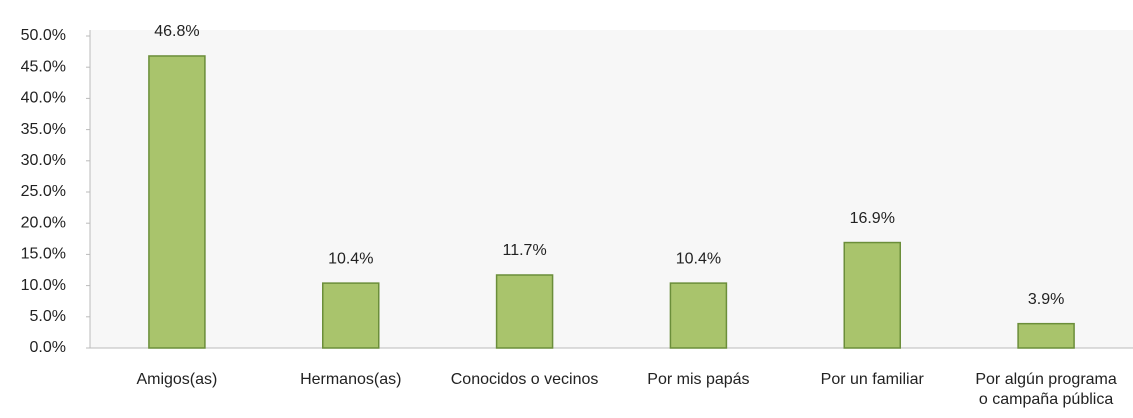  Describe the element at coordinates (525, 379) in the screenshot. I see `x-tick-label: Conocidos o vecinos` at that location.